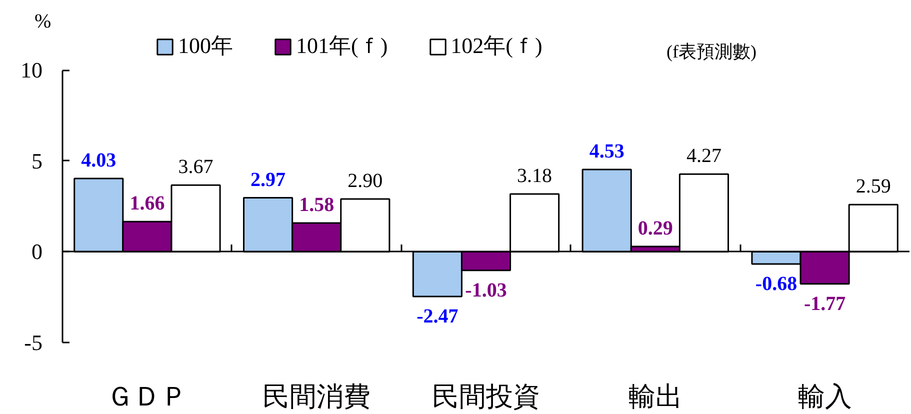  What do you see at coordinates (31, 70) in the screenshot?
I see `y-tick-label: 10` at bounding box center [31, 70].